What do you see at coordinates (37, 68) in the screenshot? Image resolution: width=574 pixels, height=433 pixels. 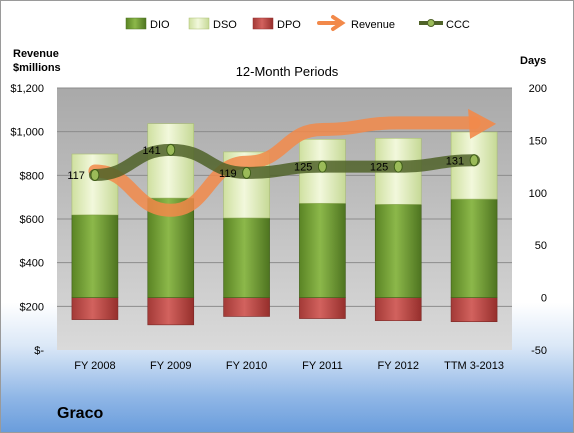 I see `left-axis-title-line2: $millions` at bounding box center [37, 68].